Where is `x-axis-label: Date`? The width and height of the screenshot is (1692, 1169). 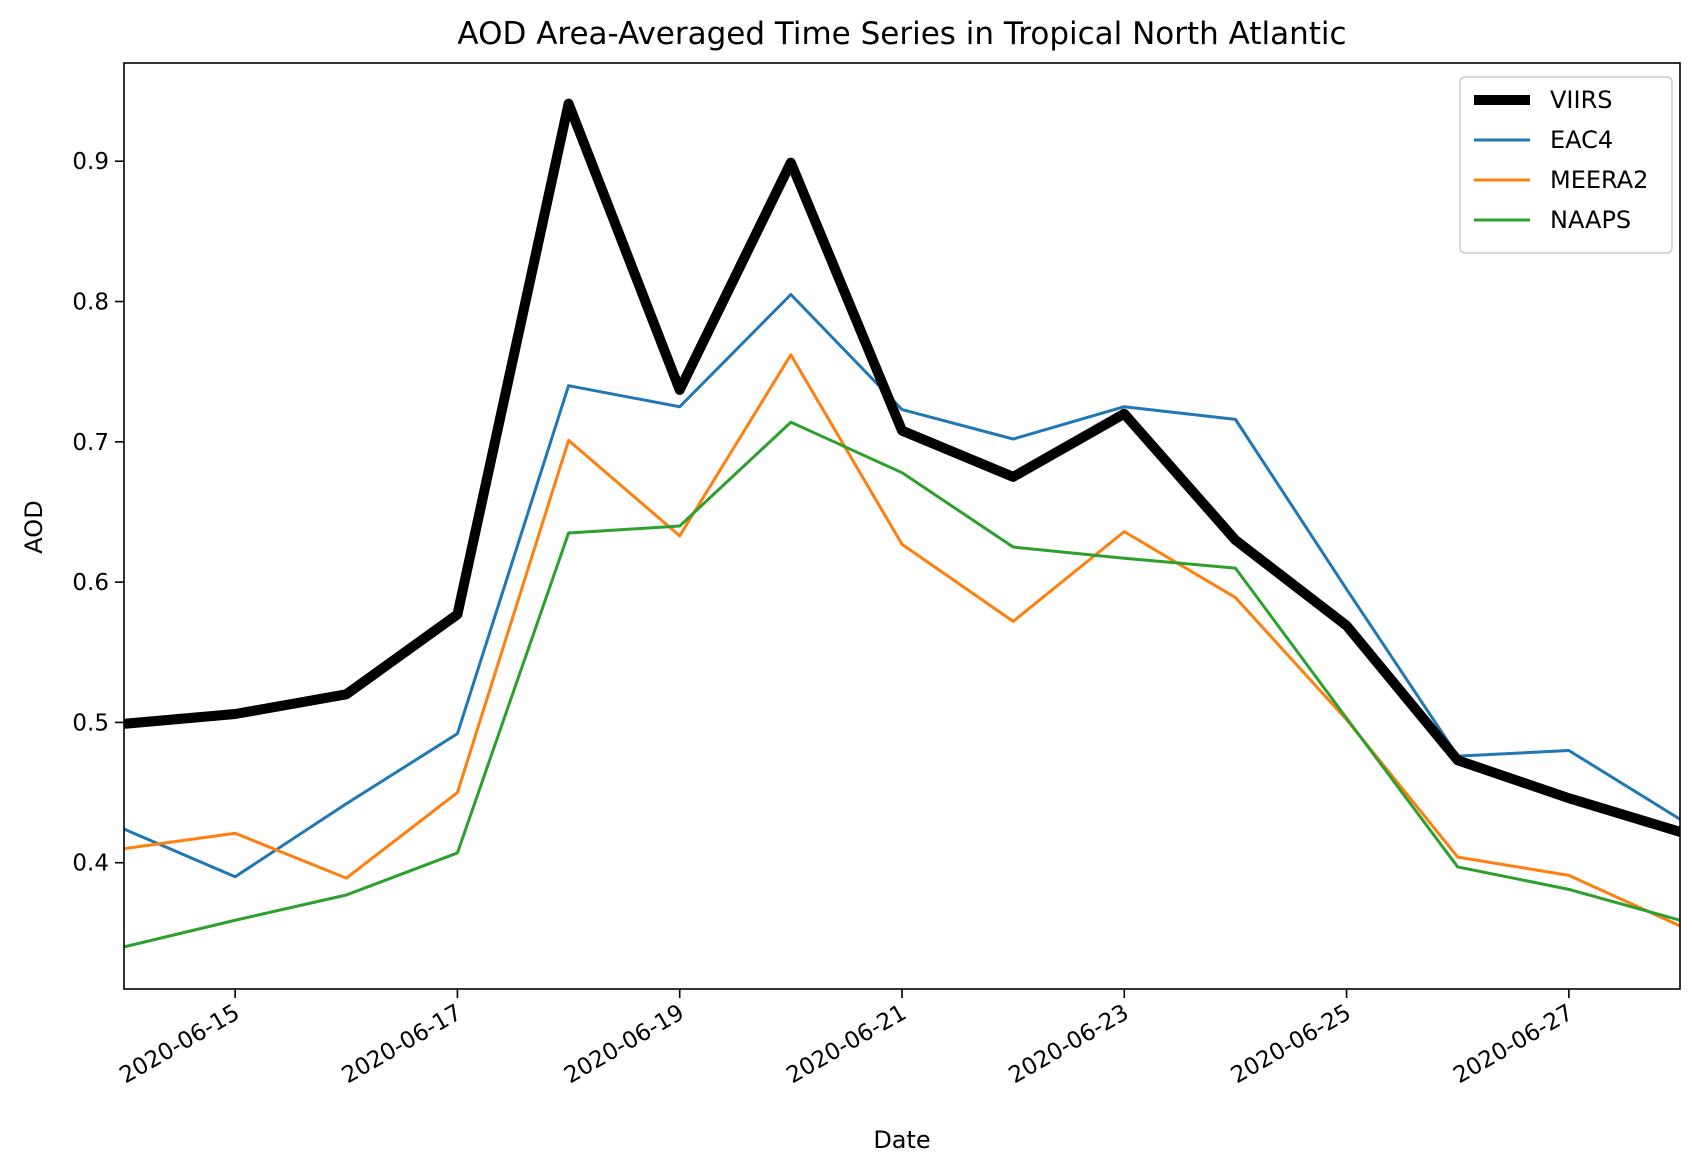 x-axis-label: Date is located at coordinates (901, 1140).